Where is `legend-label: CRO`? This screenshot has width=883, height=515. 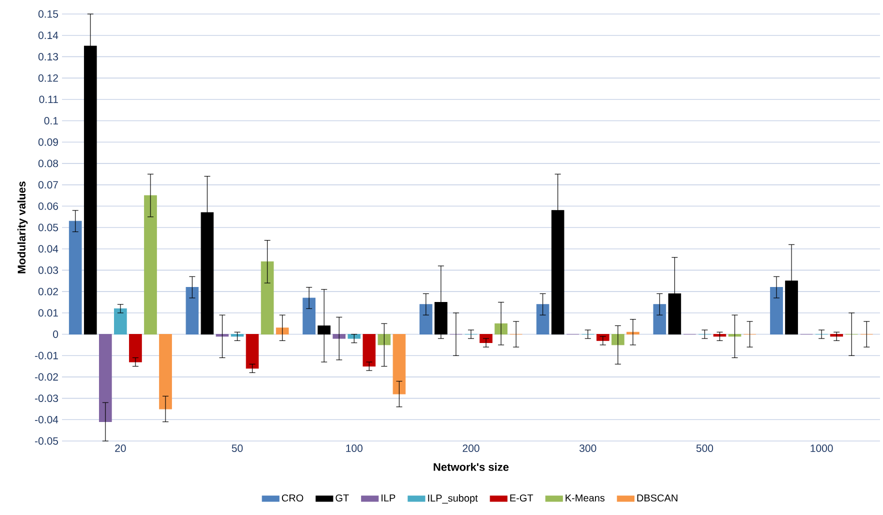
legend-label: CRO is located at coordinates (293, 498).